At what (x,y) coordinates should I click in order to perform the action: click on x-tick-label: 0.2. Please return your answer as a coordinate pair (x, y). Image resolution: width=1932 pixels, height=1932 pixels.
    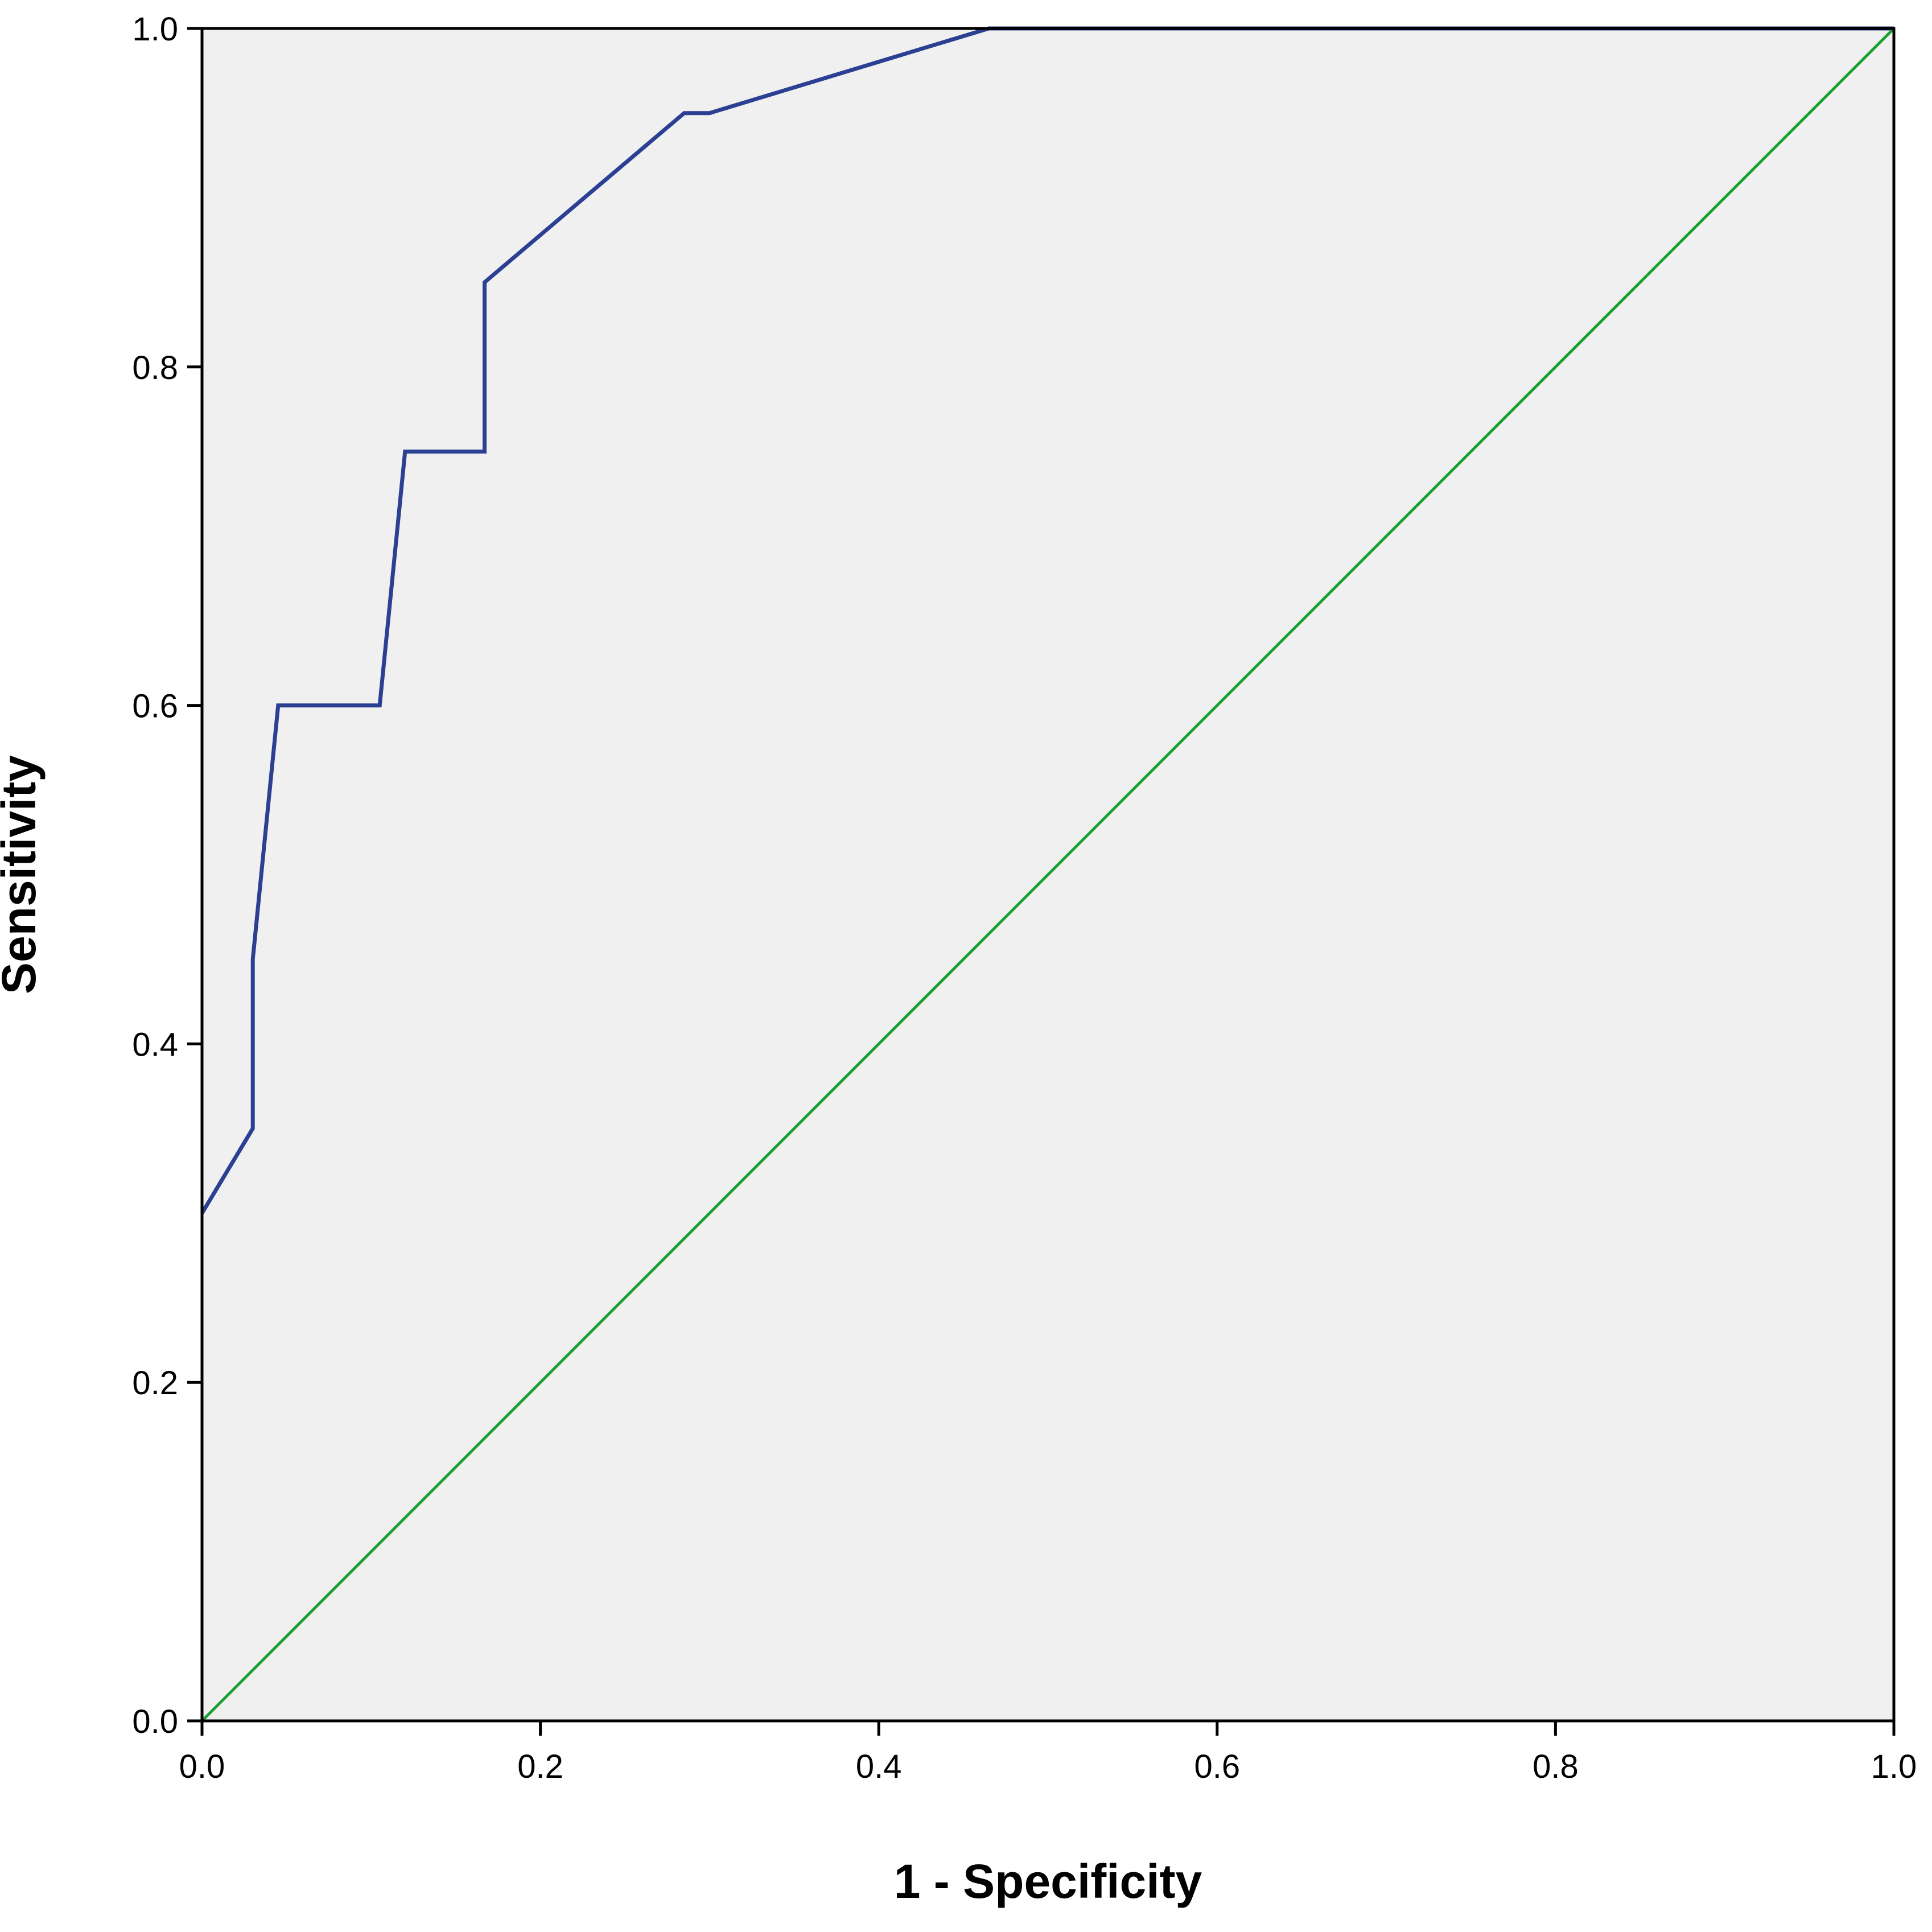
    Looking at the image, I should click on (540, 1766).